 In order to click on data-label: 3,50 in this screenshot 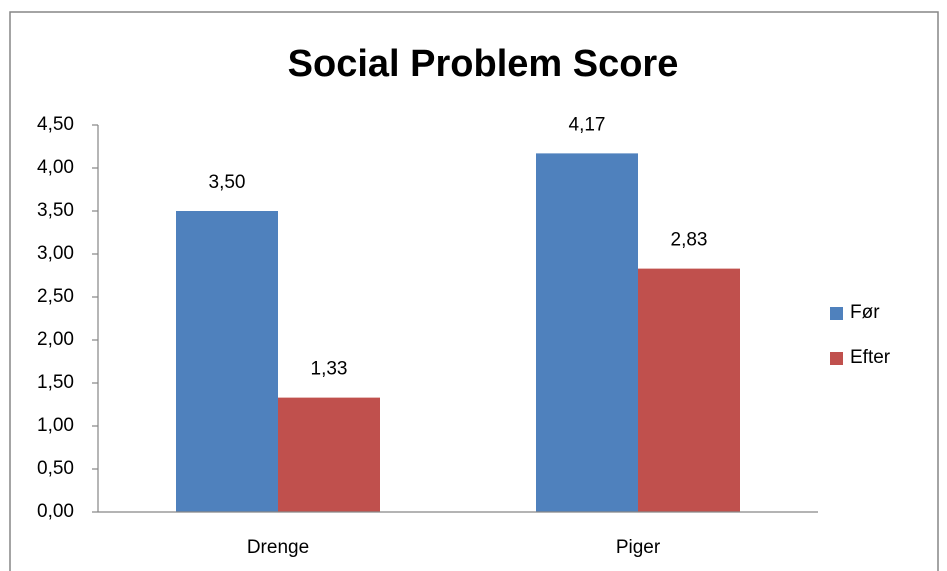, I will do `click(227, 182)`.